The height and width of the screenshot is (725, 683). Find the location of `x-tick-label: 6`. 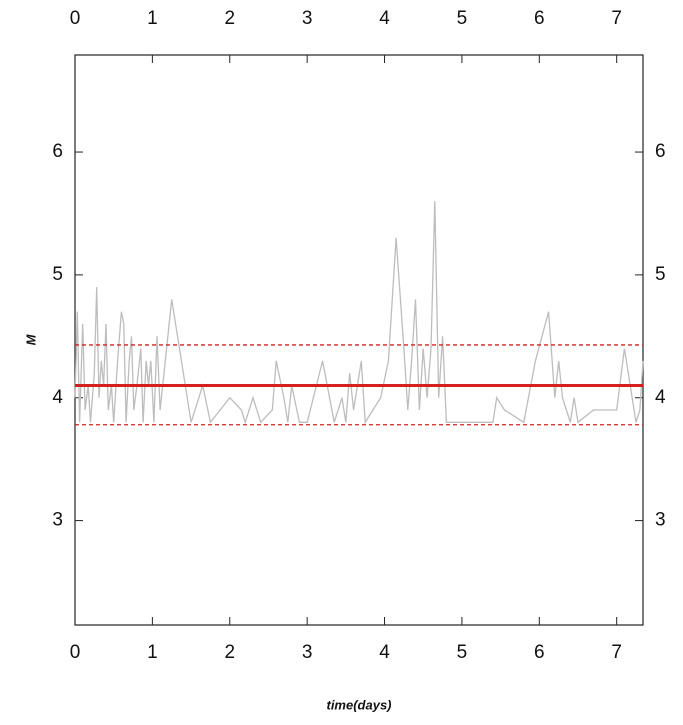

x-tick-label: 6 is located at coordinates (539, 652).